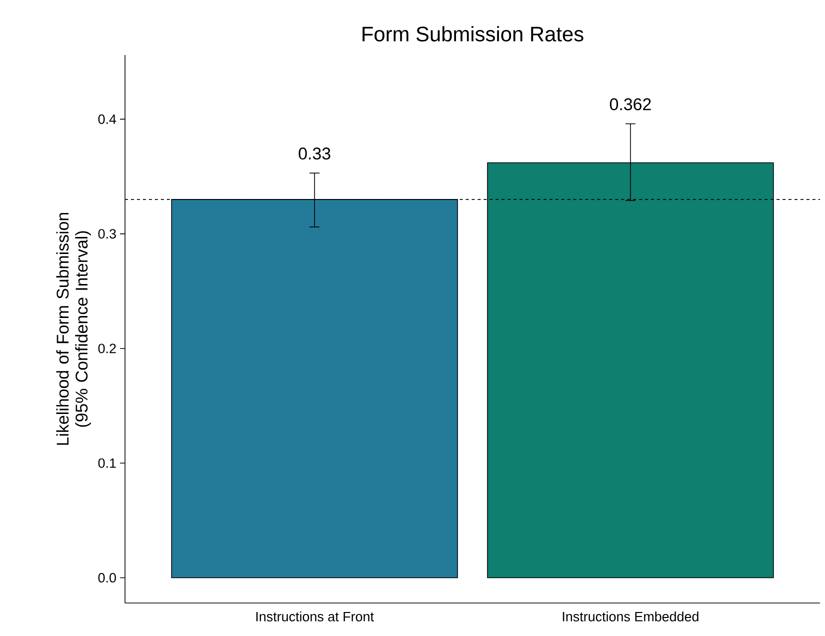  What do you see at coordinates (107, 463) in the screenshot?
I see `y-tick-label: 0.1` at bounding box center [107, 463].